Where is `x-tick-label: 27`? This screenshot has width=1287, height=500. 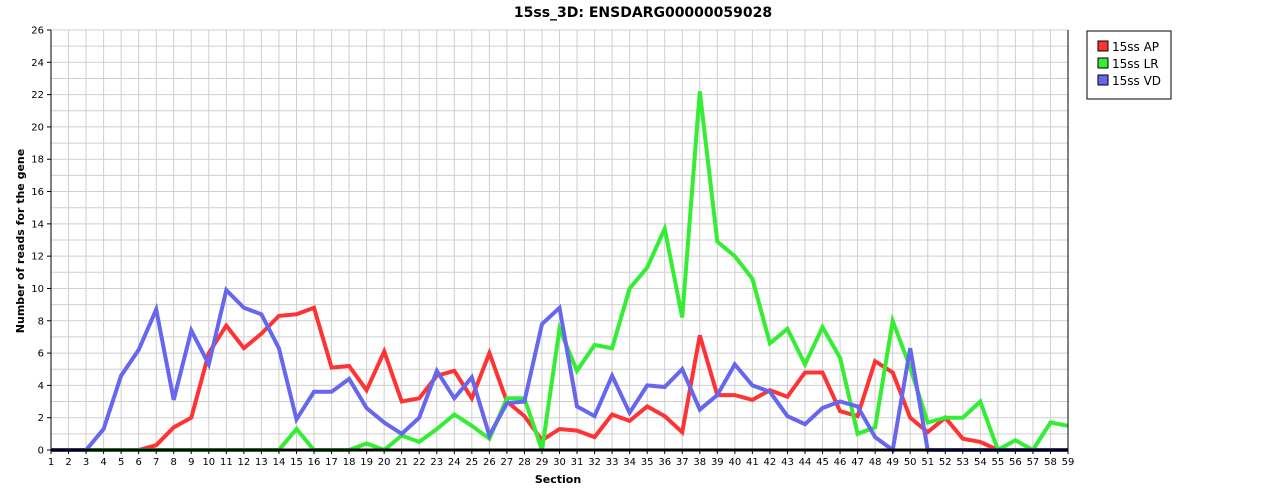
x-tick-label: 27 is located at coordinates (507, 462).